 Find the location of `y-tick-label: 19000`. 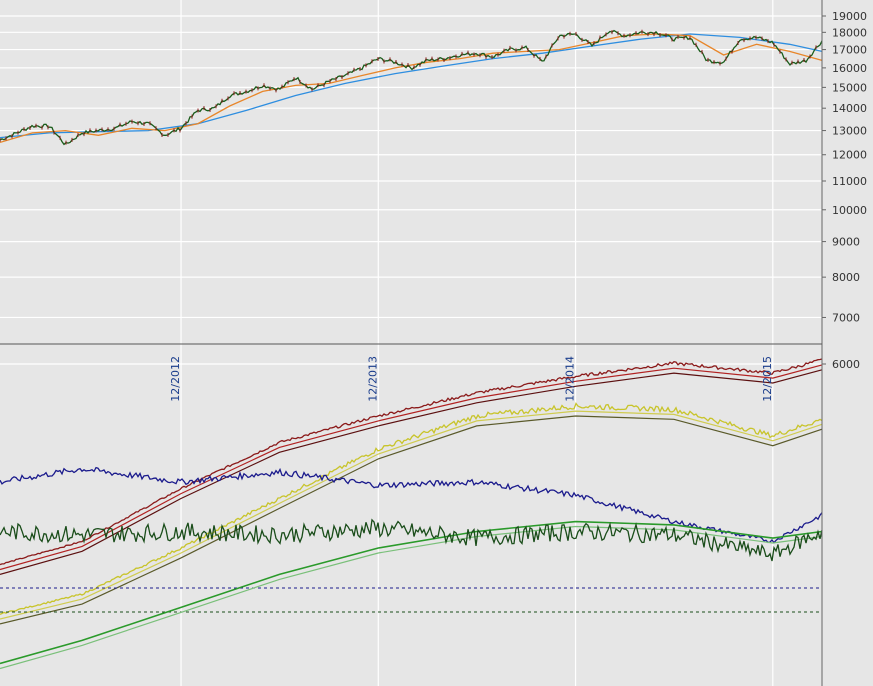

y-tick-label: 19000 is located at coordinates (849, 16).